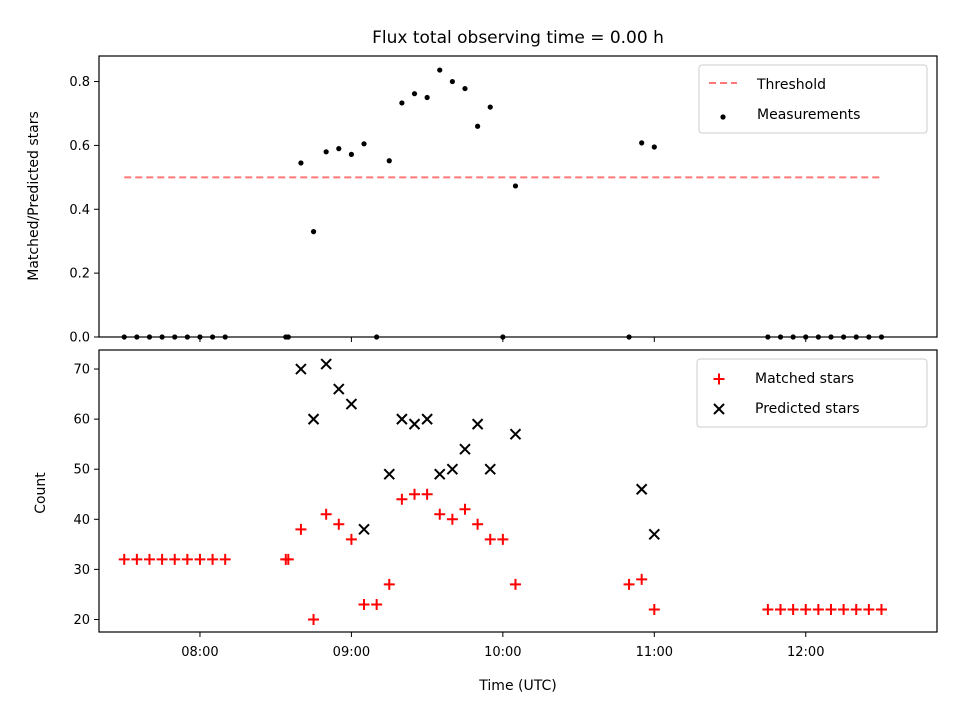 The width and height of the screenshot is (960, 720). I want to click on x-tick-label: 10:00, so click(502, 652).